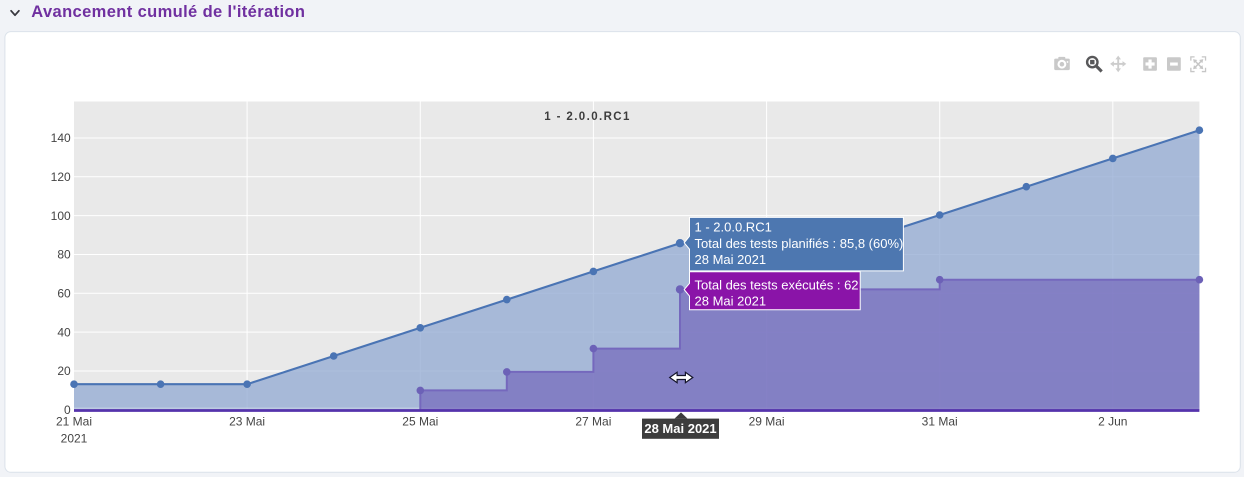 Image resolution: width=1244 pixels, height=477 pixels. I want to click on svg-text: 29 Mai, so click(767, 422).